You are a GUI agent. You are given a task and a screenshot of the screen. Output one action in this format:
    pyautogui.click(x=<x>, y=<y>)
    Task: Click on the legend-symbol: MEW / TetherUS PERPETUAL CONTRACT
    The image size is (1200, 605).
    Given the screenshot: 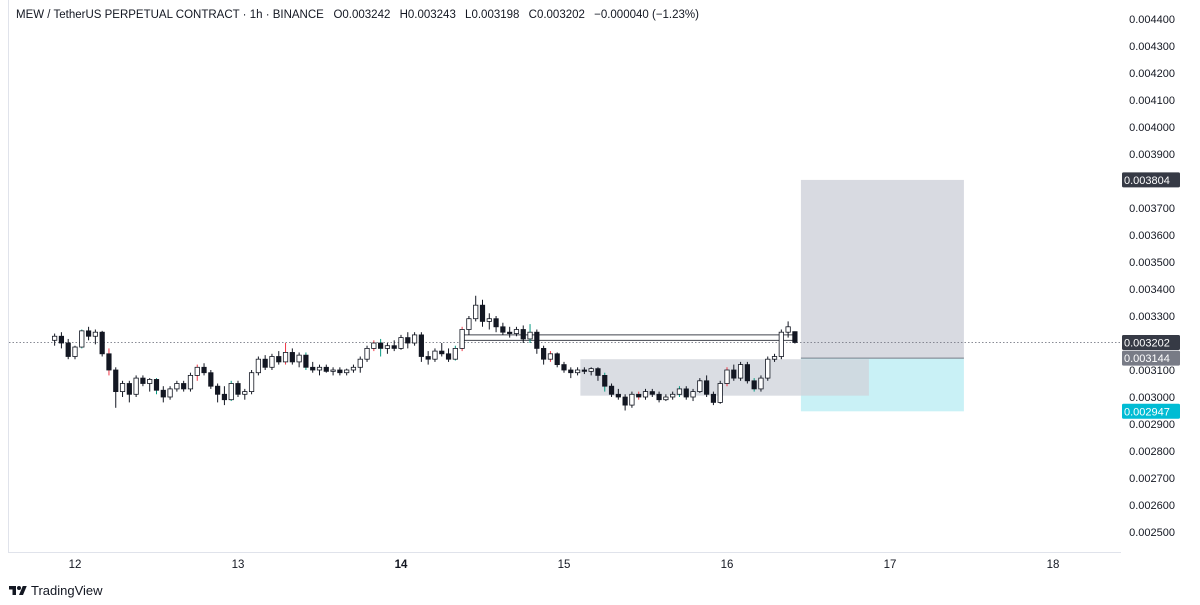 What is the action you would take?
    pyautogui.click(x=128, y=15)
    